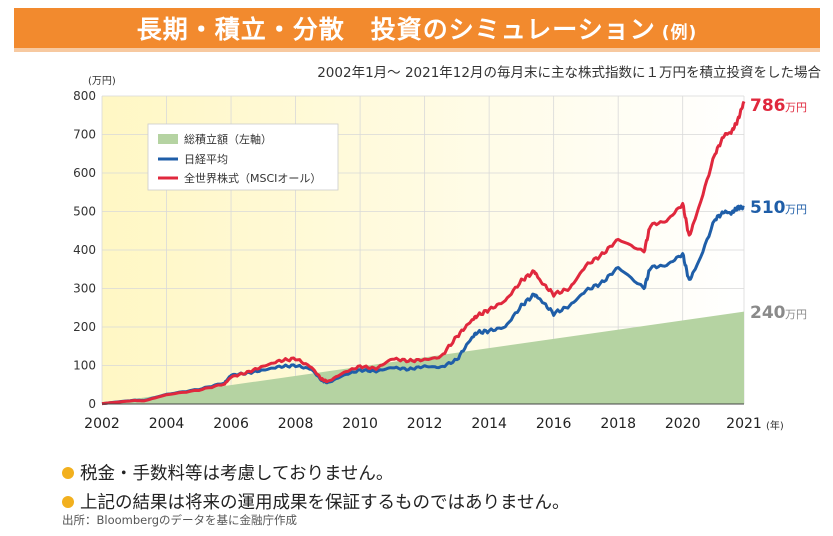 Image resolution: width=833 pixels, height=536 pixels. Describe the element at coordinates (252, 178) in the screenshot. I see `legend-label-world: 全世界株式（MSCIオール）` at that location.